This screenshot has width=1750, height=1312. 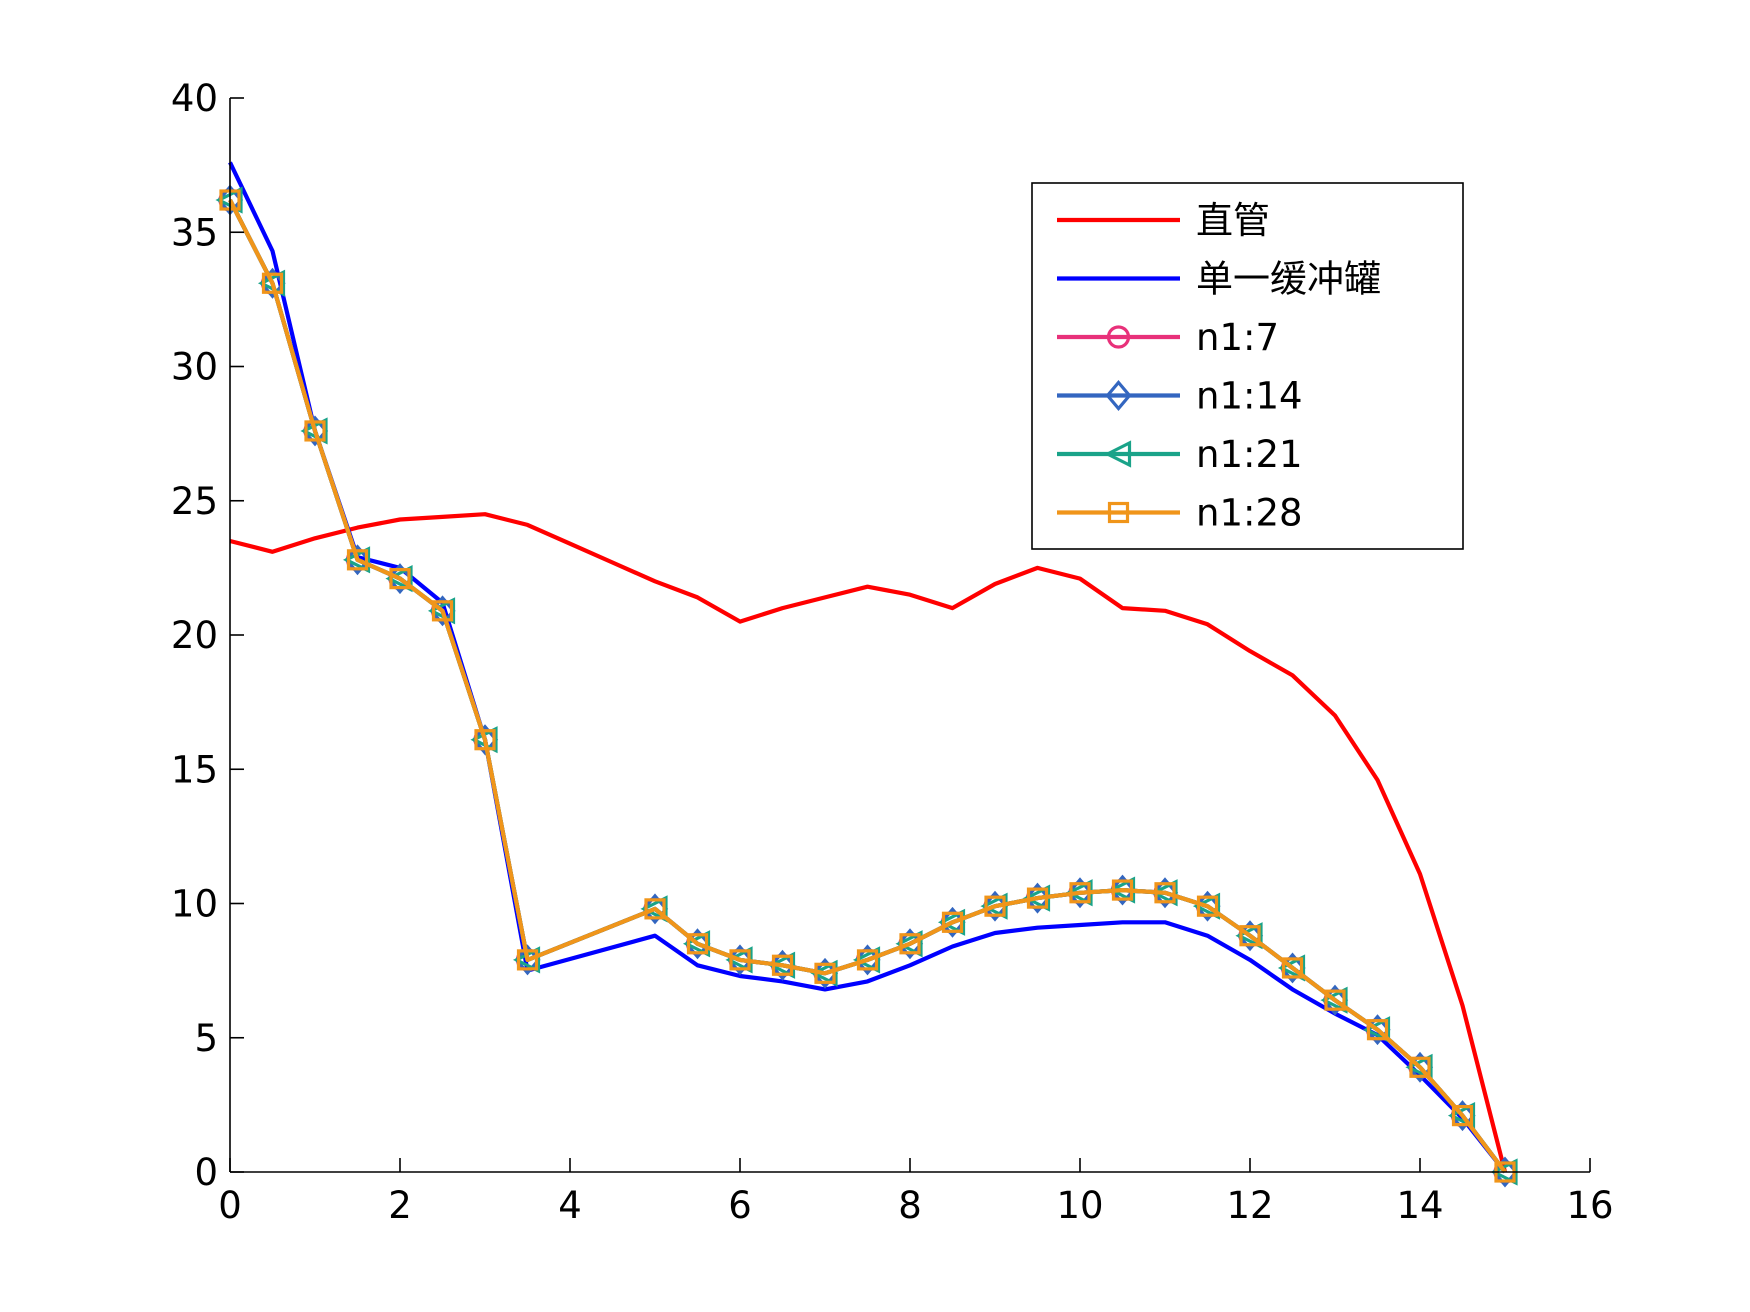 What do you see at coordinates (1237, 337) in the screenshot?
I see `legend-label: n1:7` at bounding box center [1237, 337].